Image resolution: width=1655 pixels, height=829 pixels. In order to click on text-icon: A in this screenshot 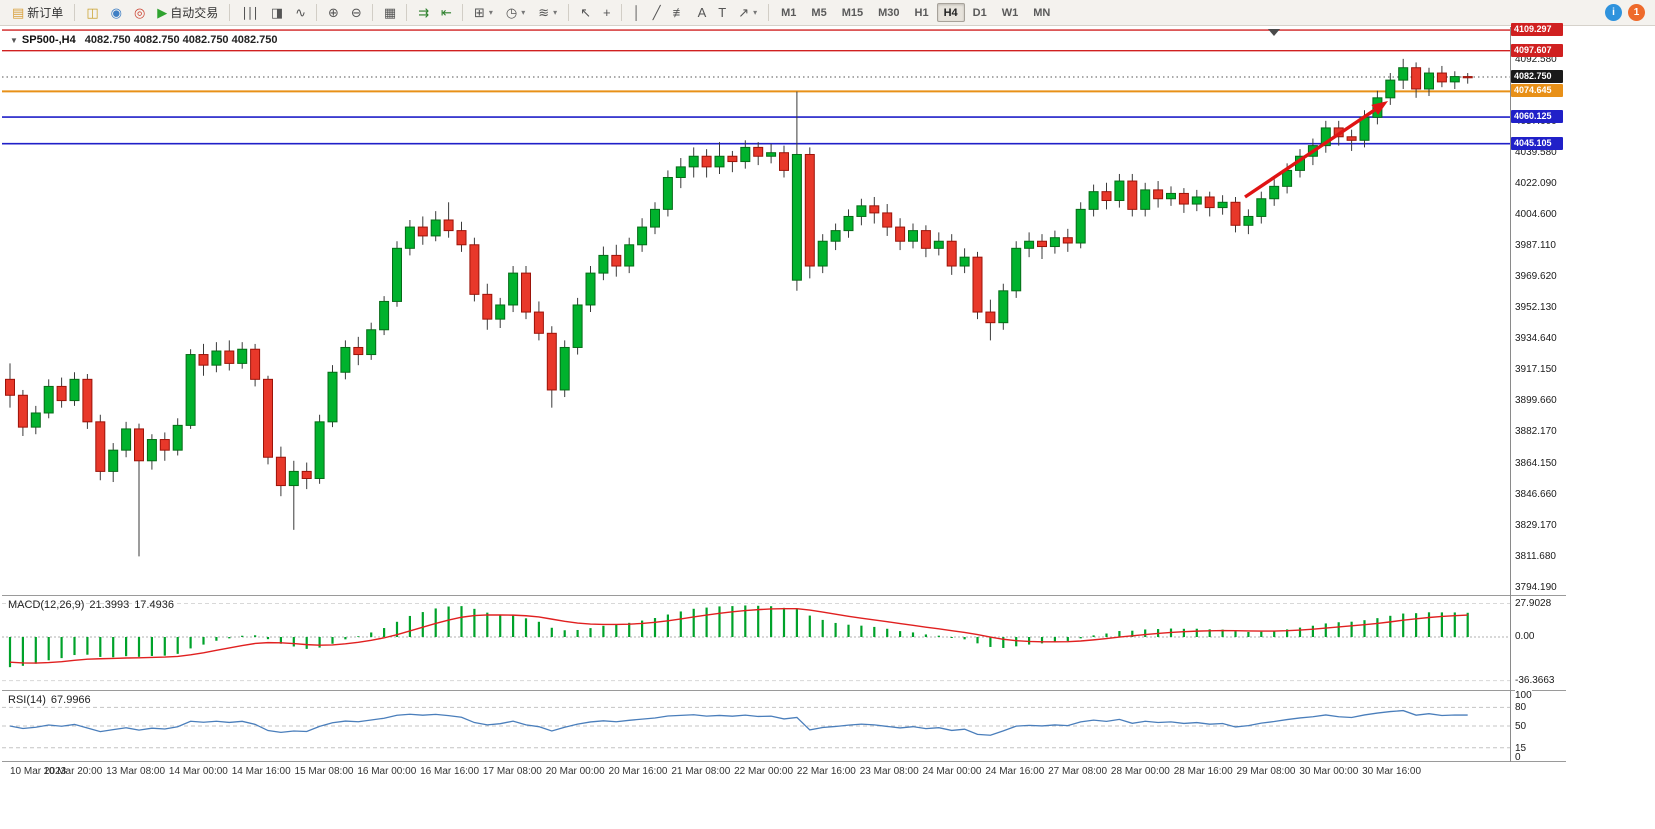, I will do `click(702, 12)`.